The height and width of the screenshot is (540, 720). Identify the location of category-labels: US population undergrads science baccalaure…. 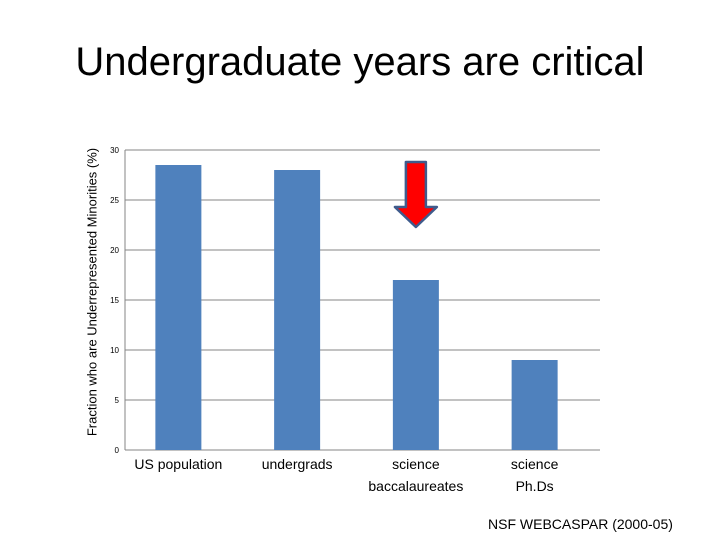
(346, 475).